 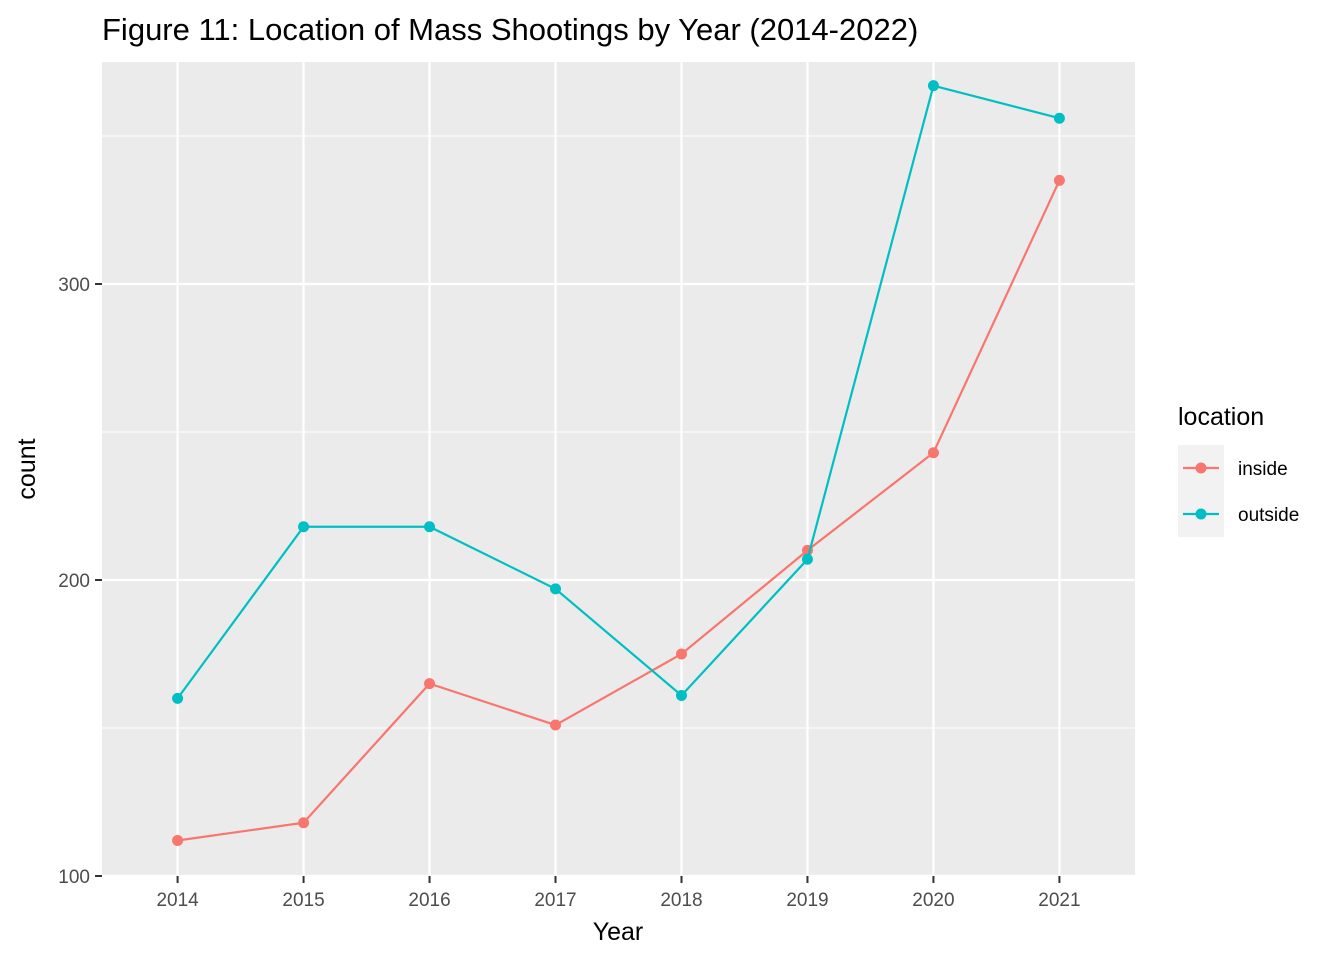 I want to click on y-tick-label: 200, so click(x=74, y=581).